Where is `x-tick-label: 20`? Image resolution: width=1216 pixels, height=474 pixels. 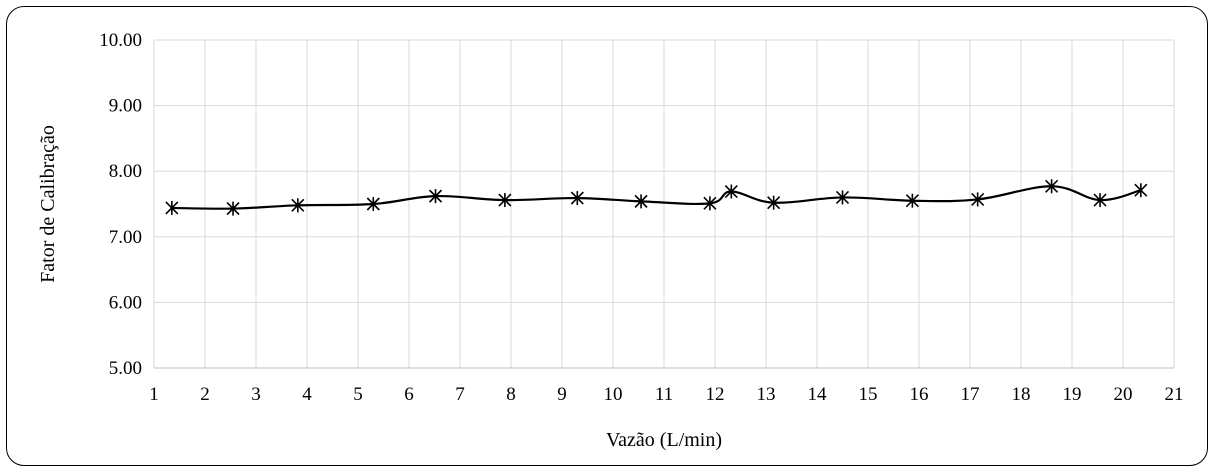
x-tick-label: 20 is located at coordinates (1123, 394).